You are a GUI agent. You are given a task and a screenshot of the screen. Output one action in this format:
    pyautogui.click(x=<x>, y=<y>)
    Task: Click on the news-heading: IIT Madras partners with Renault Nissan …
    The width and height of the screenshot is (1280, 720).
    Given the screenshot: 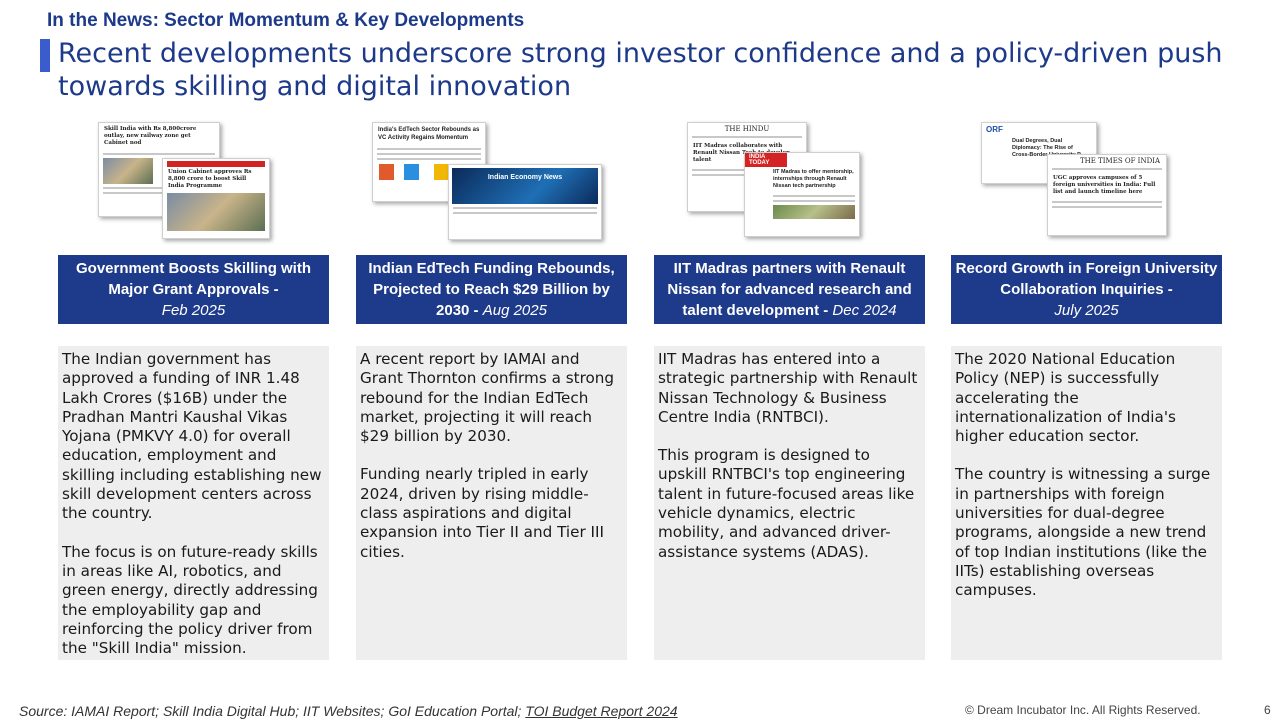 What is the action you would take?
    pyautogui.click(x=789, y=289)
    